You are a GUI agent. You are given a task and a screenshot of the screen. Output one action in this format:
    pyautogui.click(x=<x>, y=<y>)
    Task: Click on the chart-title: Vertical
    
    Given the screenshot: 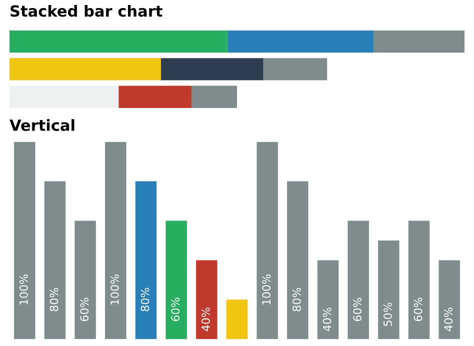 What is the action you would take?
    pyautogui.click(x=42, y=125)
    